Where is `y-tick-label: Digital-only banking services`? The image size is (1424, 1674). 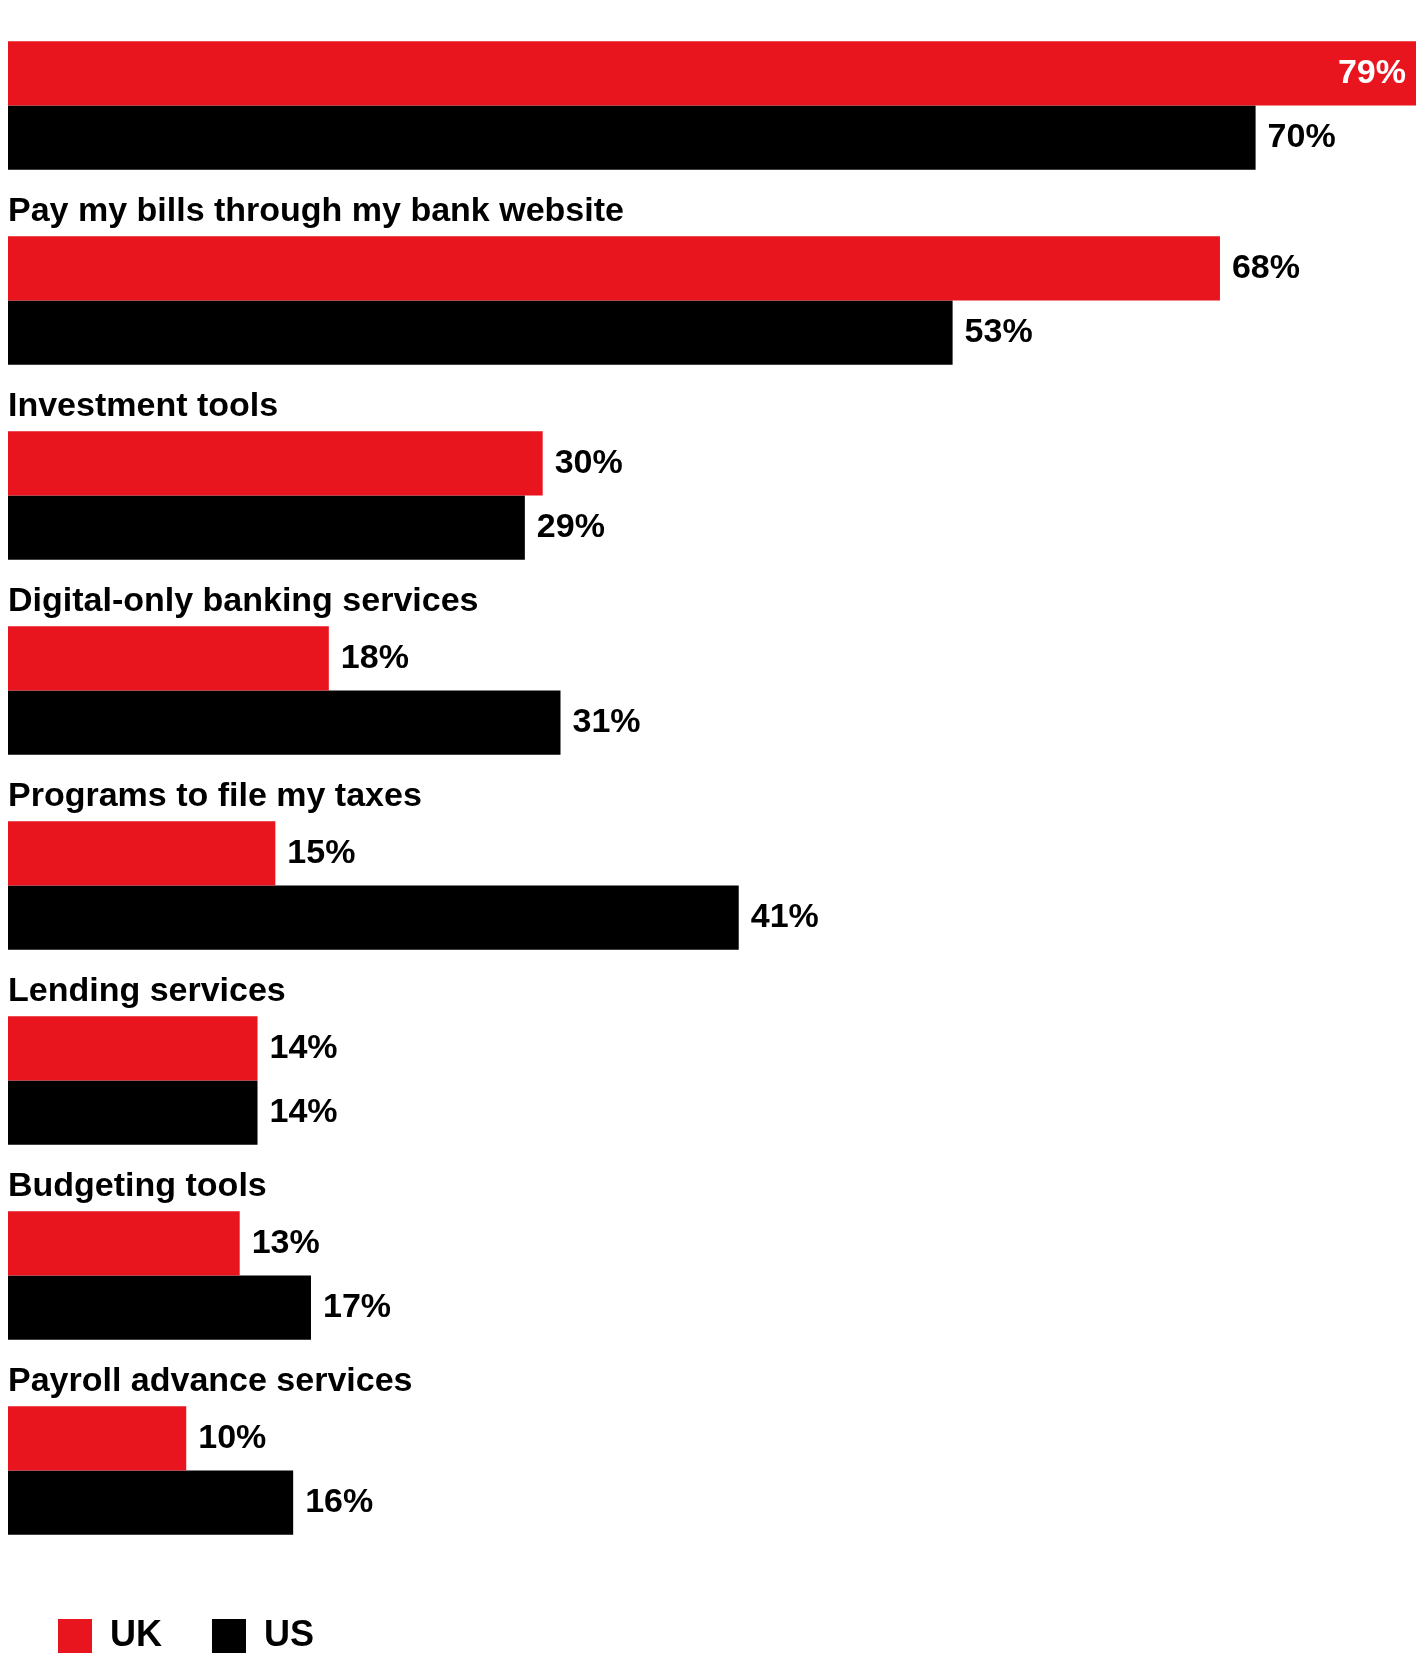
y-tick-label: Digital-only banking services is located at coordinates (243, 598).